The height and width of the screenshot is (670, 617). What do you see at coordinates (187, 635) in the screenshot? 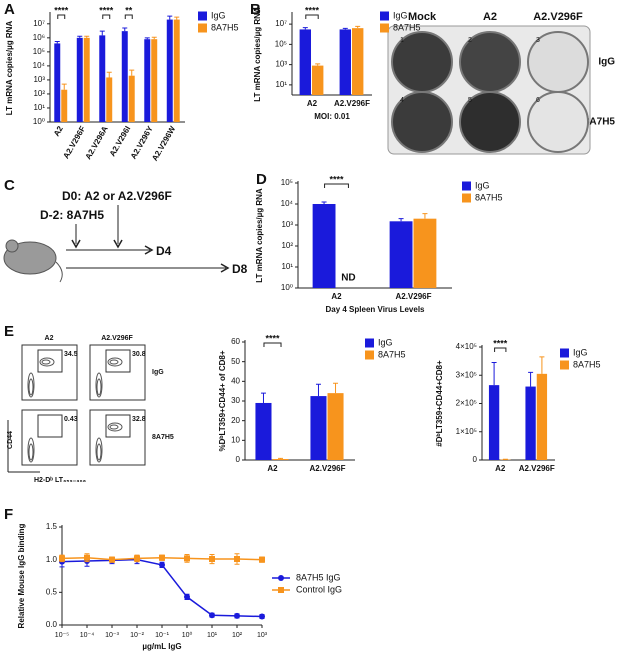
I see `x-tick-label: 10⁰` at bounding box center [187, 635].